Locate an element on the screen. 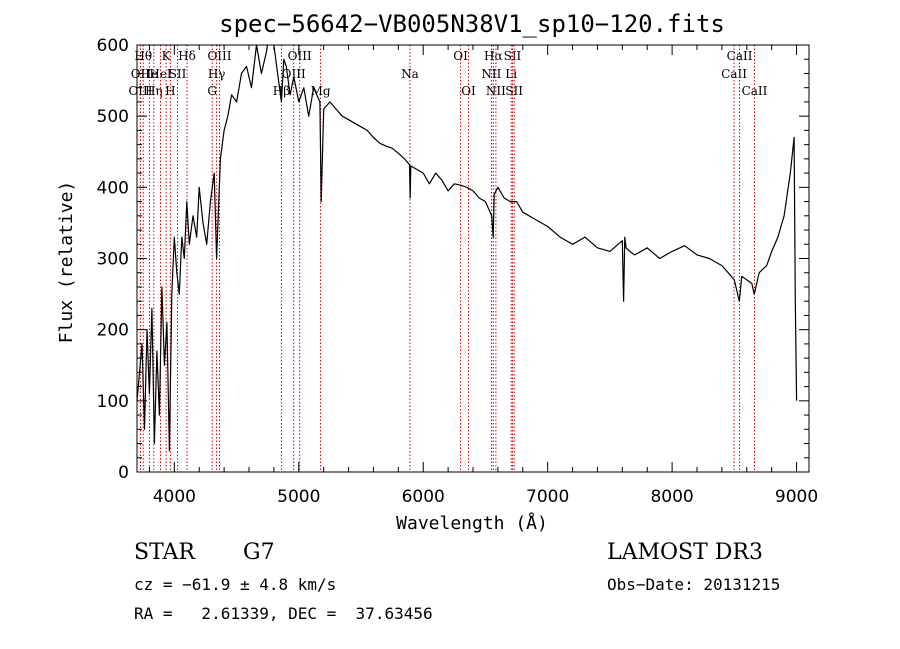 The height and width of the screenshot is (649, 900). chart-title: spec−56642−VB005N38V1_sp10−120.fits is located at coordinates (472, 24).